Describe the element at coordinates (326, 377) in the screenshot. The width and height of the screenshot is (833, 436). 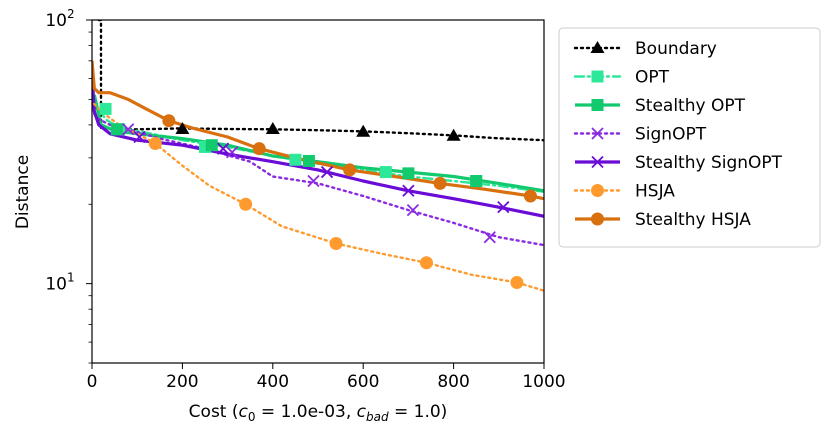
I see `x-axis: 0 200 400 600 800 1000` at that location.